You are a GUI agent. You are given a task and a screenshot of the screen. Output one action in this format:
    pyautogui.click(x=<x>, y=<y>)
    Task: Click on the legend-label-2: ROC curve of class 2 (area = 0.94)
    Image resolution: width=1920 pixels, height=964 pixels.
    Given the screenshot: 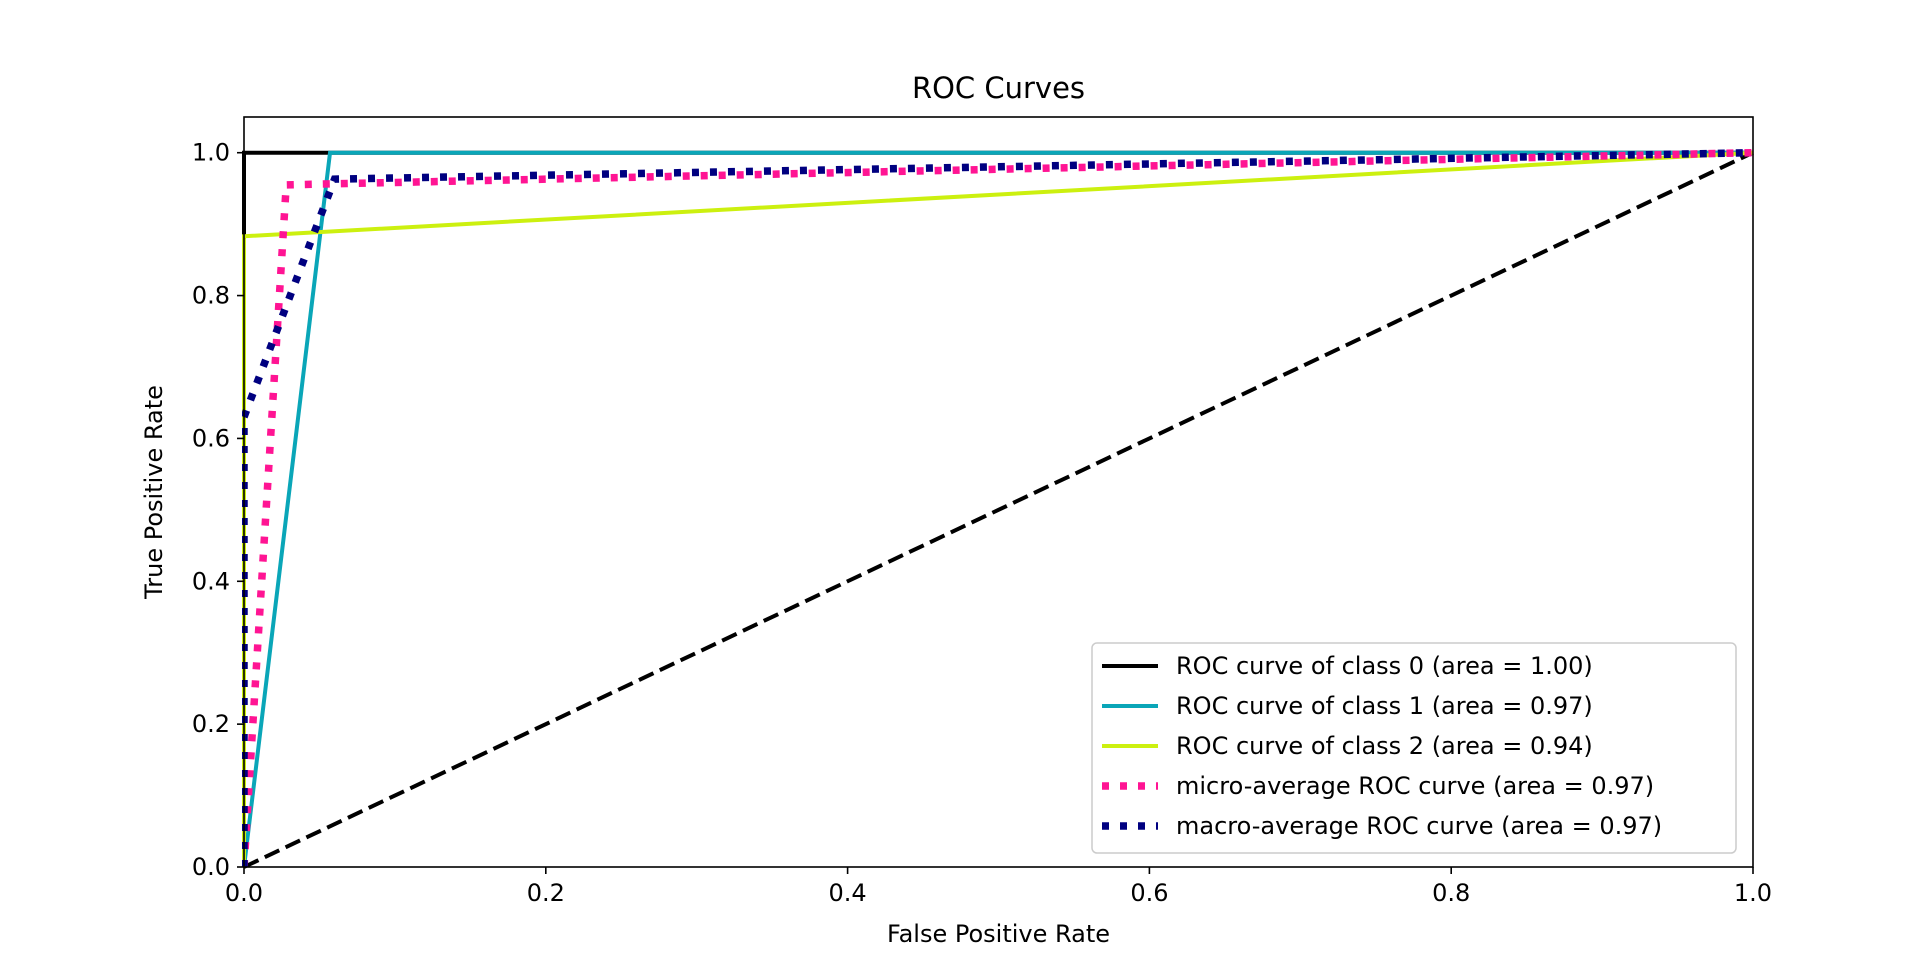 What is the action you would take?
    pyautogui.click(x=1384, y=746)
    